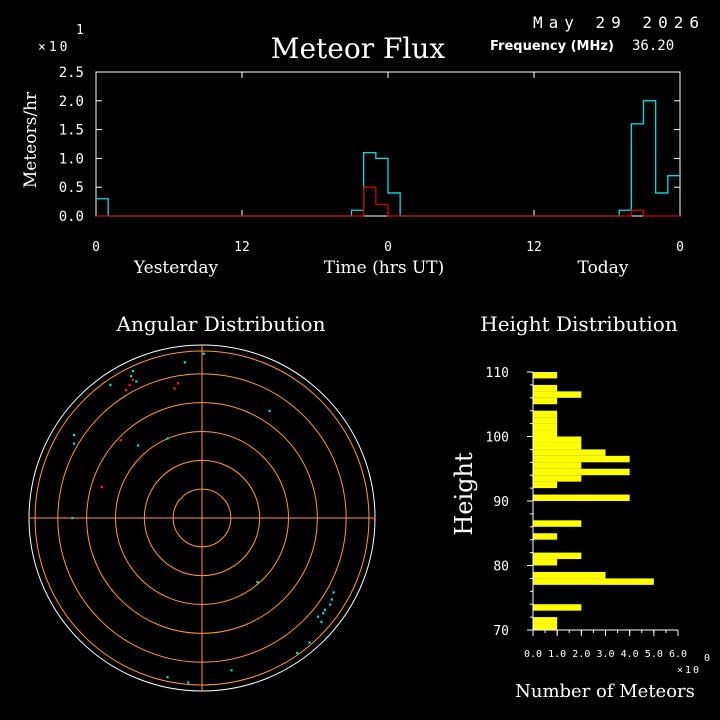 The height and width of the screenshot is (720, 720). I want to click on height-distribution-chart: 110 100 90 80 70 0.0 1.0 2.0 3.0 4.0 5.0 6.0, so click(587, 513).